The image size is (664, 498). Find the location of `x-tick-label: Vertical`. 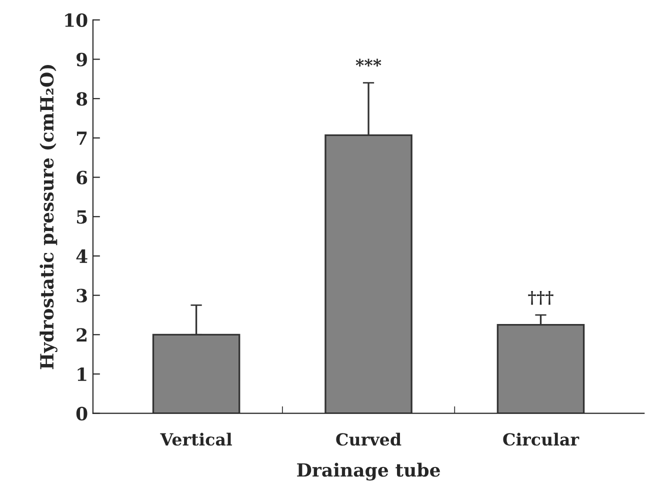

x-tick-label: Vertical is located at coordinates (196, 439).